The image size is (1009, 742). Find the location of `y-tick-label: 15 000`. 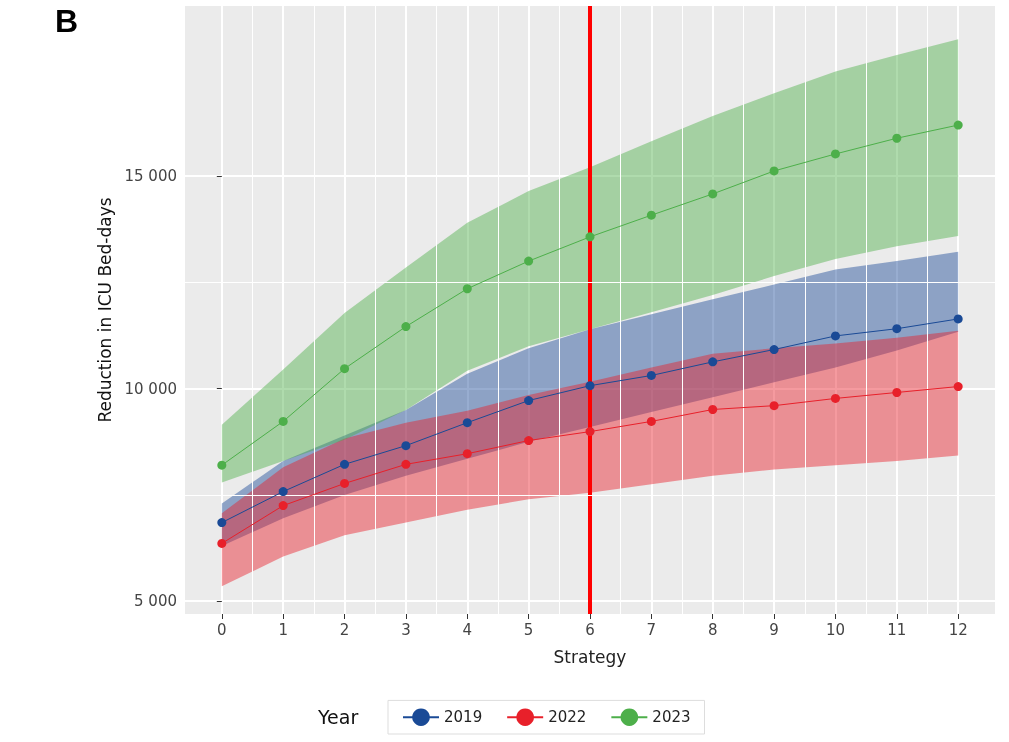

y-tick-label: 15 000 is located at coordinates (150, 176).